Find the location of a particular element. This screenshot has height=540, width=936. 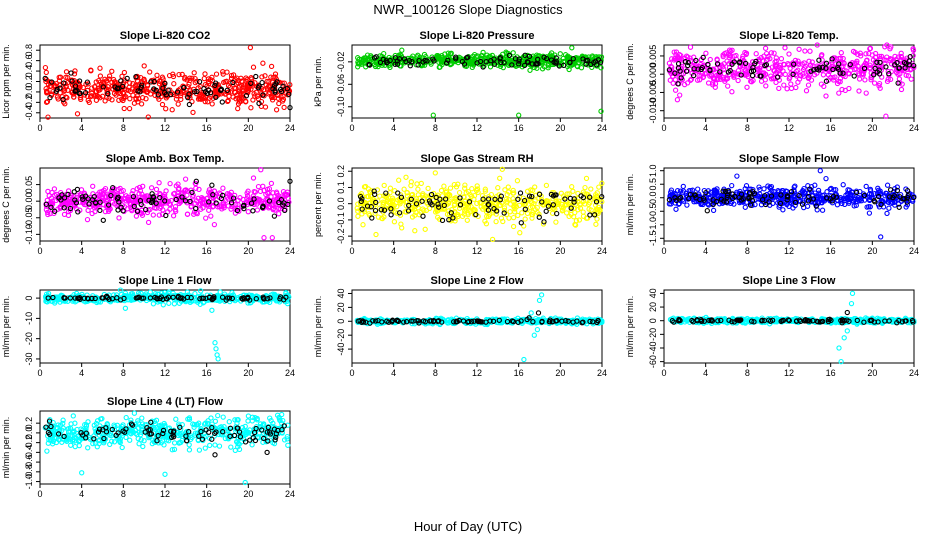

y-tick-label: 0.0 is located at coordinates (341, 203).